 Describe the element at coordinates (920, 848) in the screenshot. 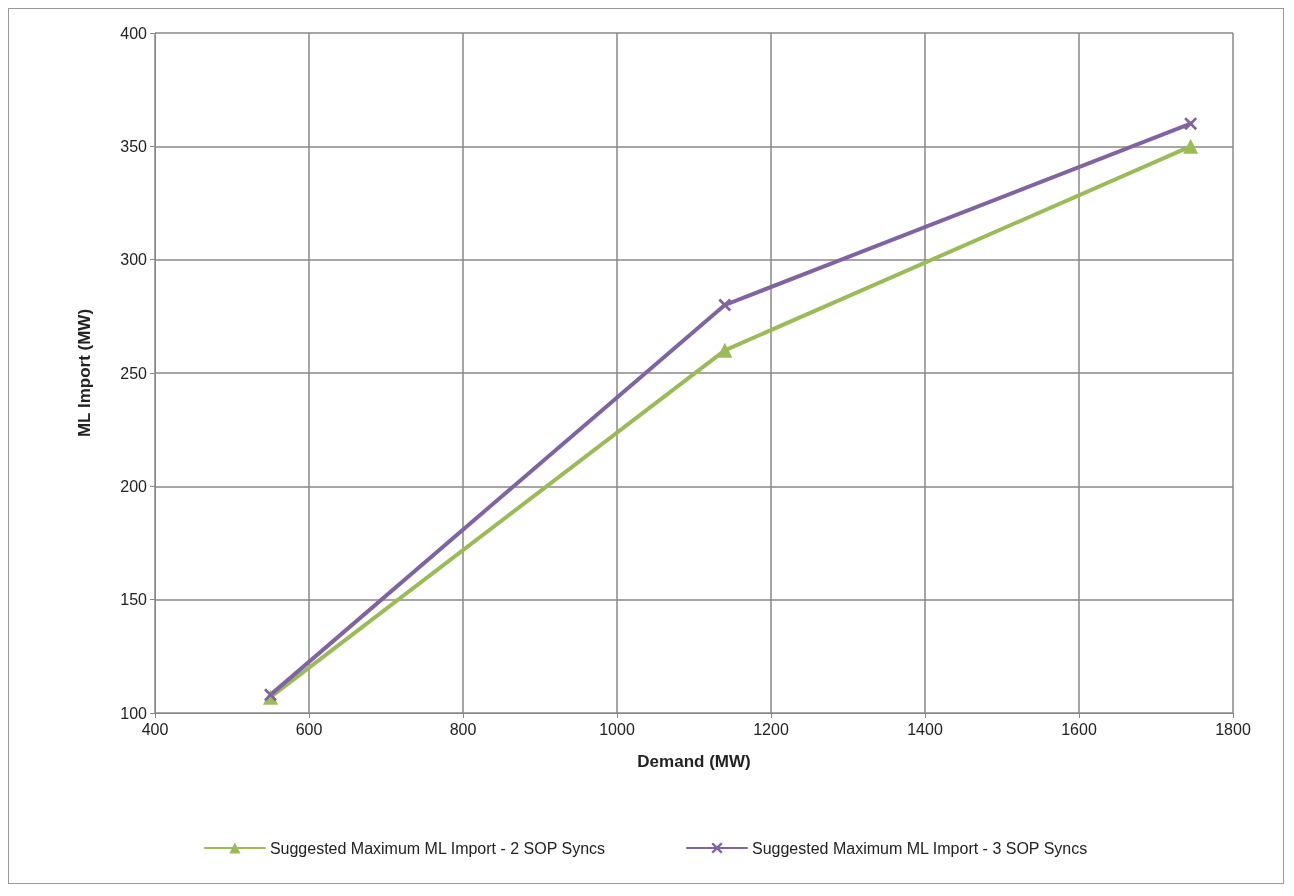

I see `legend-label: Suggested Maximum ML Import - 3 SOP Syncs` at that location.